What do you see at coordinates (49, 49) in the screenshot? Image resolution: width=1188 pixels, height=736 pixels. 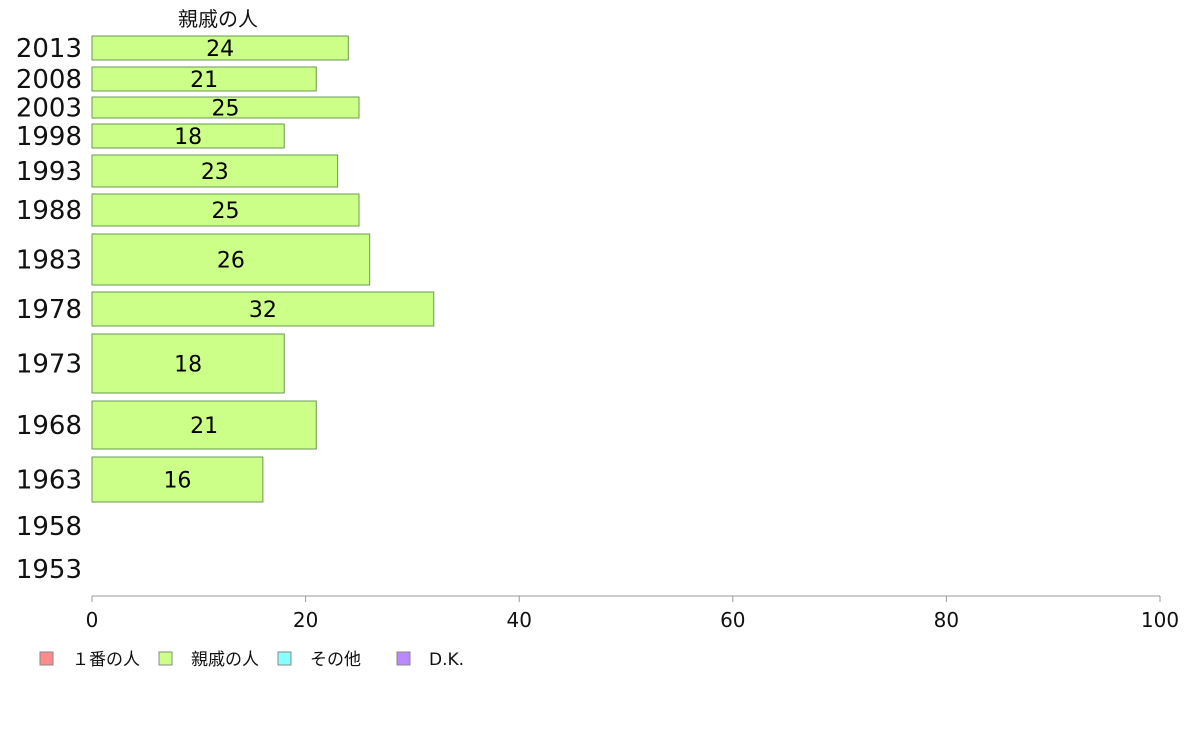 I see `year-label: 2013` at bounding box center [49, 49].